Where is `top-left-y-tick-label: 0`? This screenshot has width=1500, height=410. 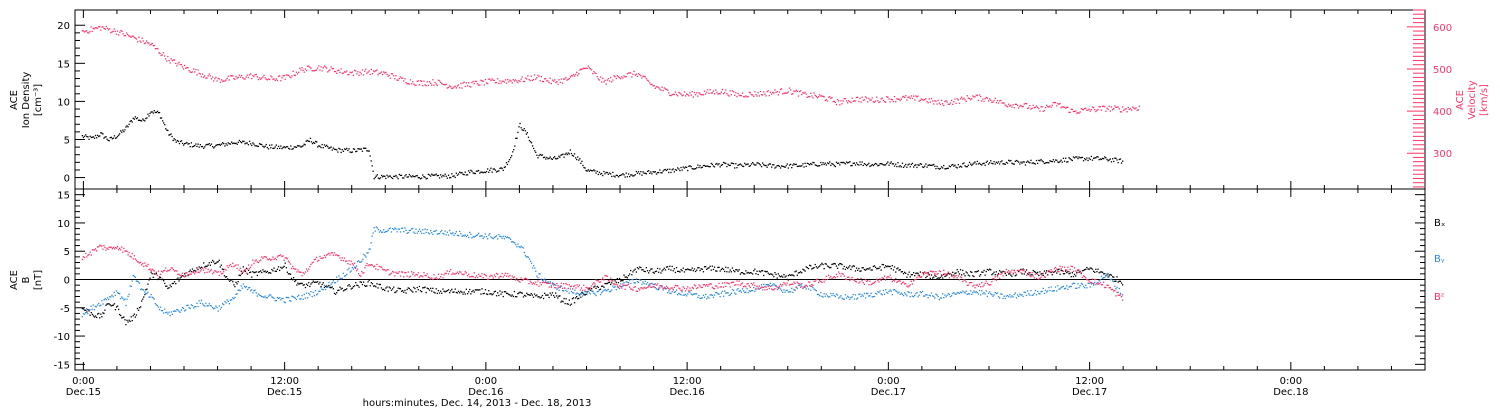
top-left-y-tick-label: 0 is located at coordinates (67, 179).